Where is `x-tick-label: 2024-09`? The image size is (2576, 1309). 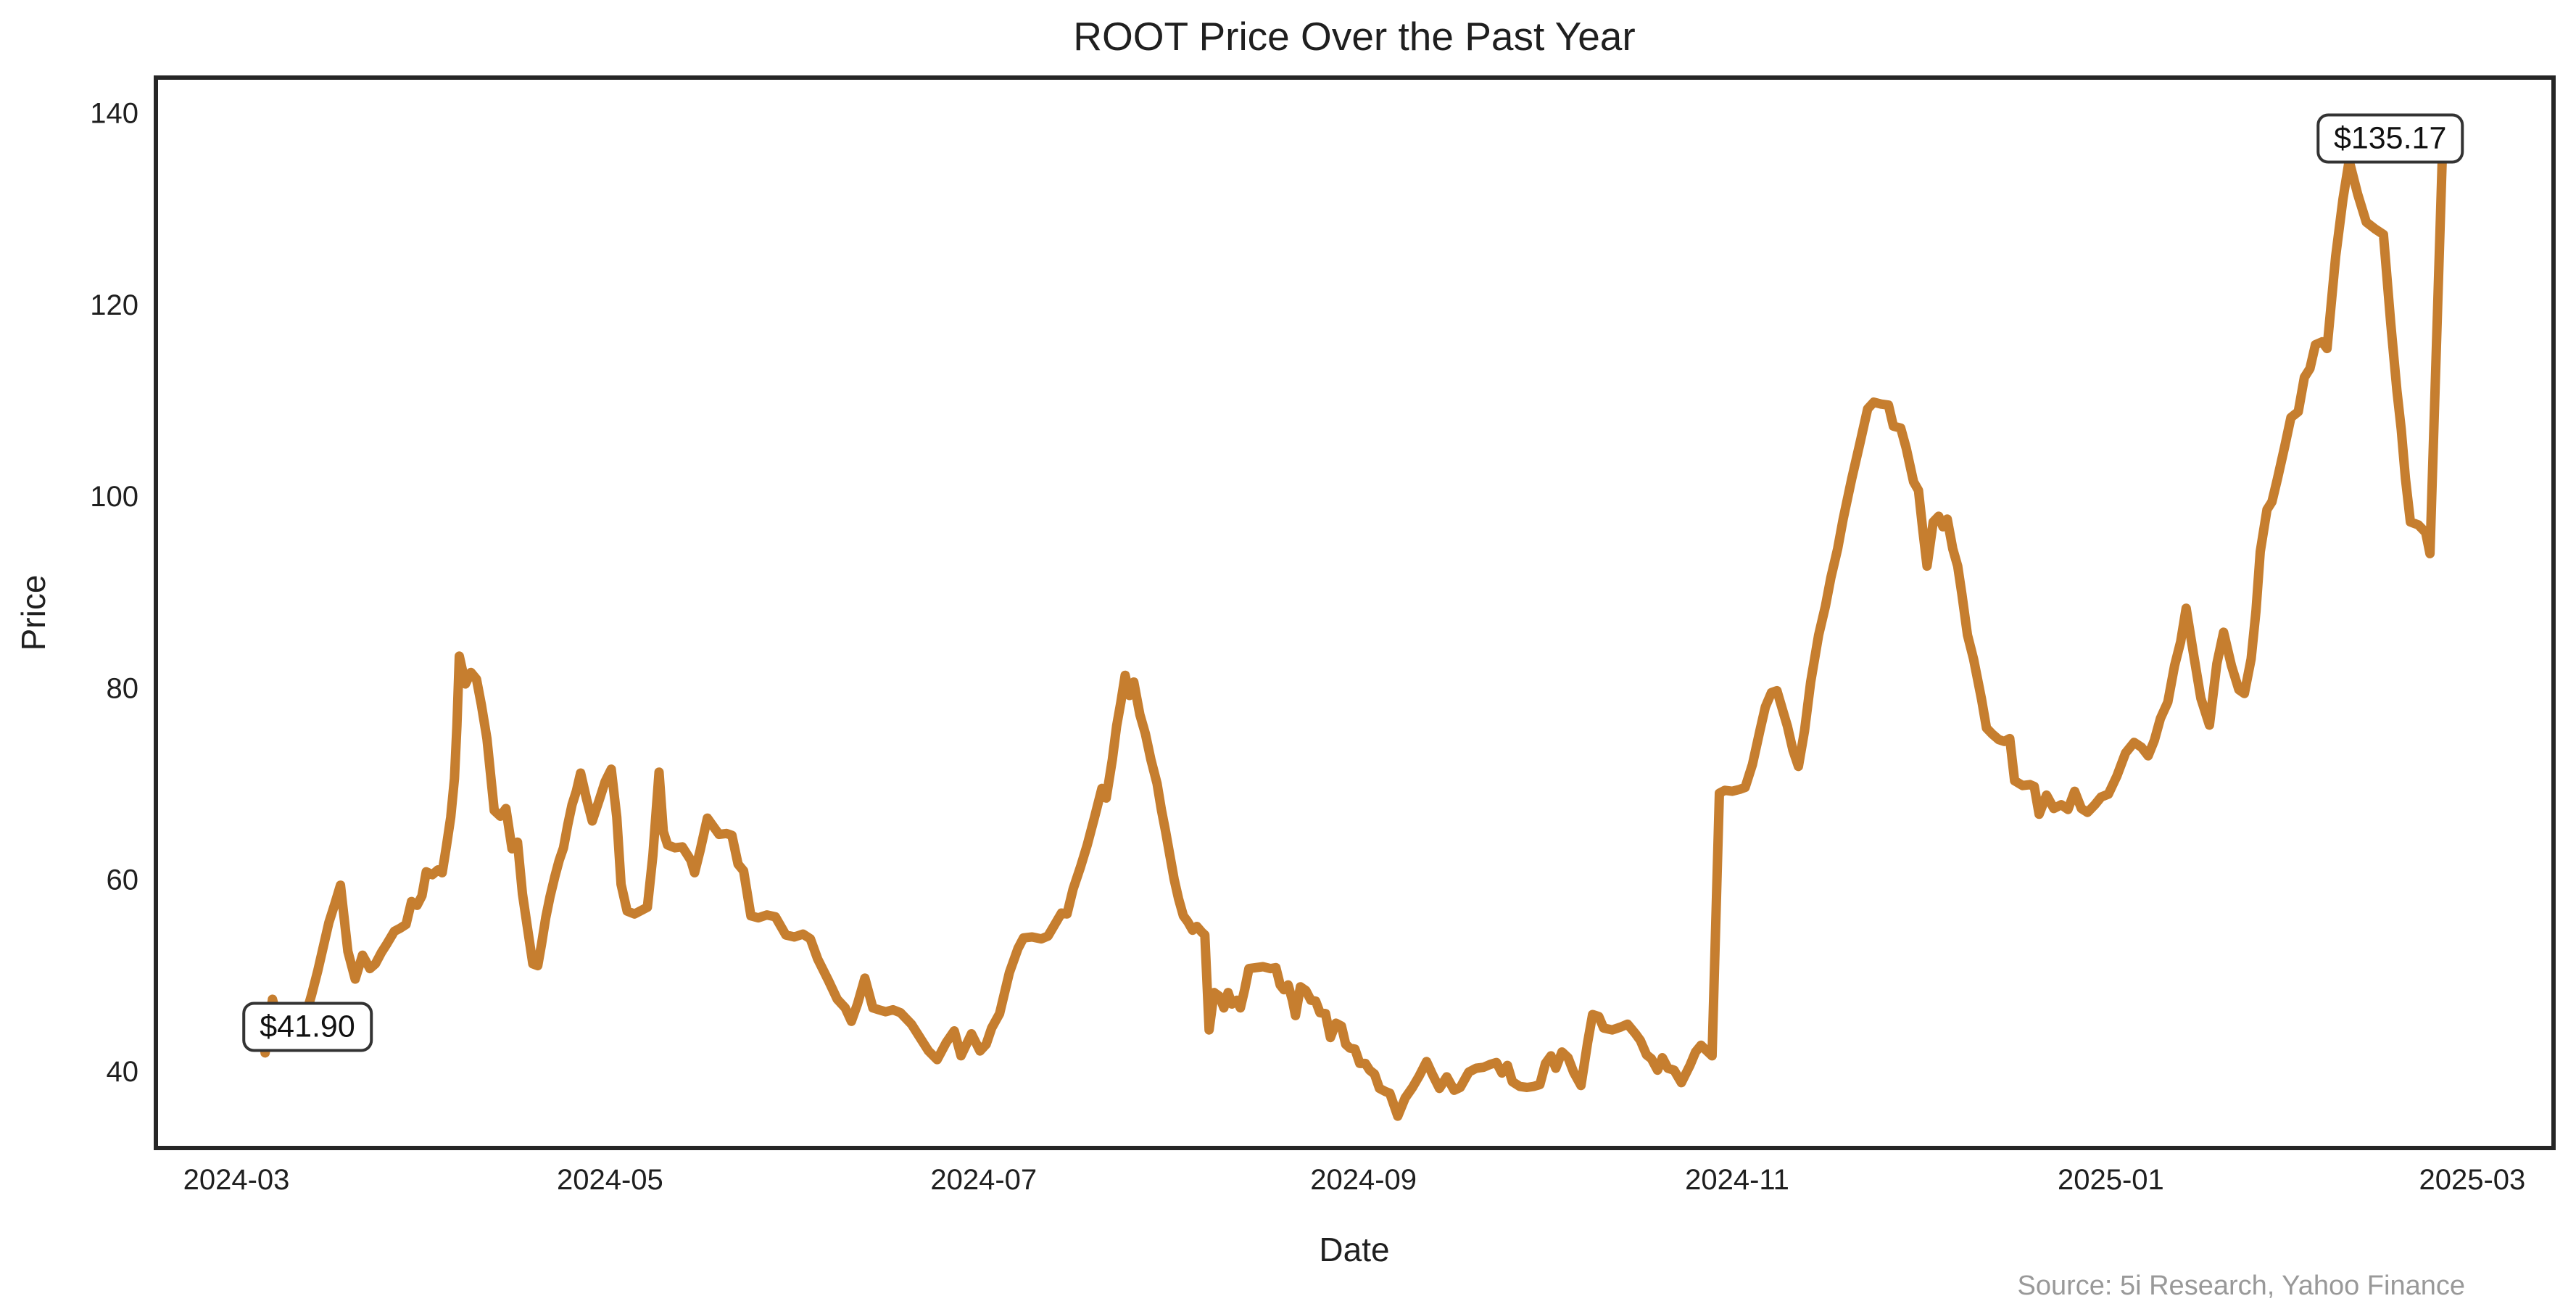
x-tick-label: 2024-09 is located at coordinates (1363, 1180).